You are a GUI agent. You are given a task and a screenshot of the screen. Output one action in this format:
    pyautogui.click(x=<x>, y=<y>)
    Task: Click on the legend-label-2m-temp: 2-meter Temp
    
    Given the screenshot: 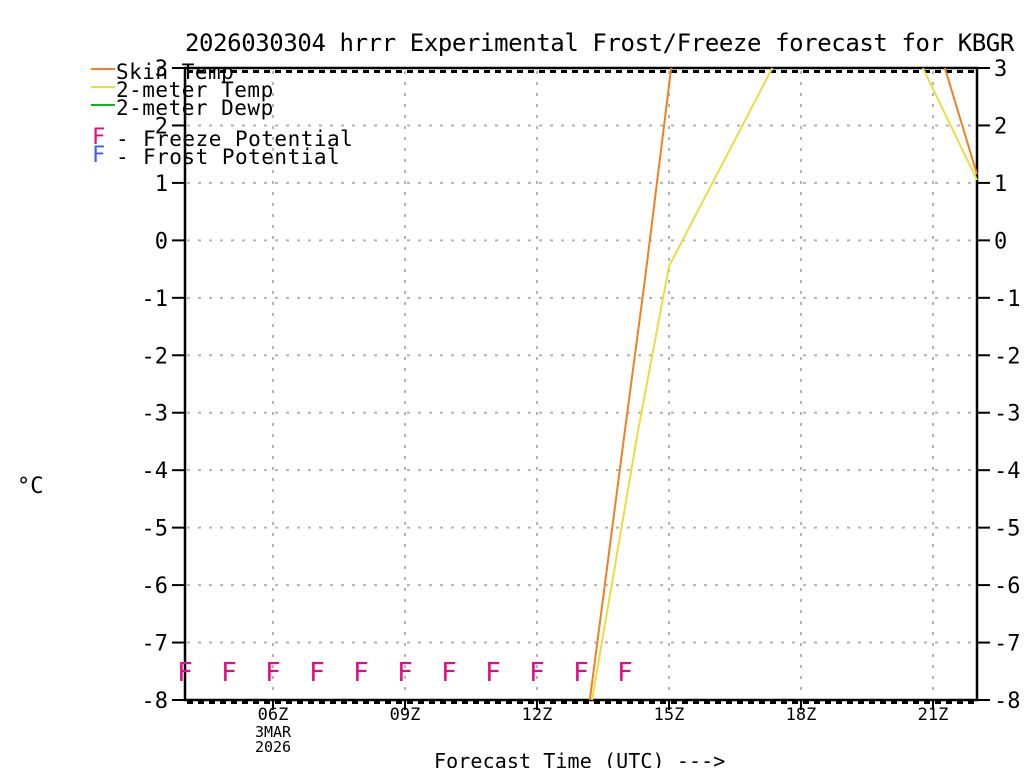 What is the action you would take?
    pyautogui.click(x=195, y=90)
    